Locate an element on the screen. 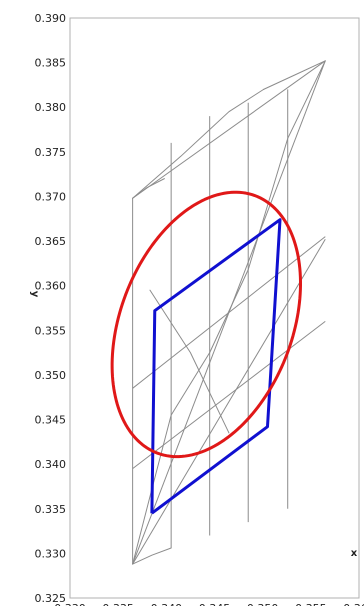 The height and width of the screenshot is (606, 364). x-axis-title: x is located at coordinates (354, 553).